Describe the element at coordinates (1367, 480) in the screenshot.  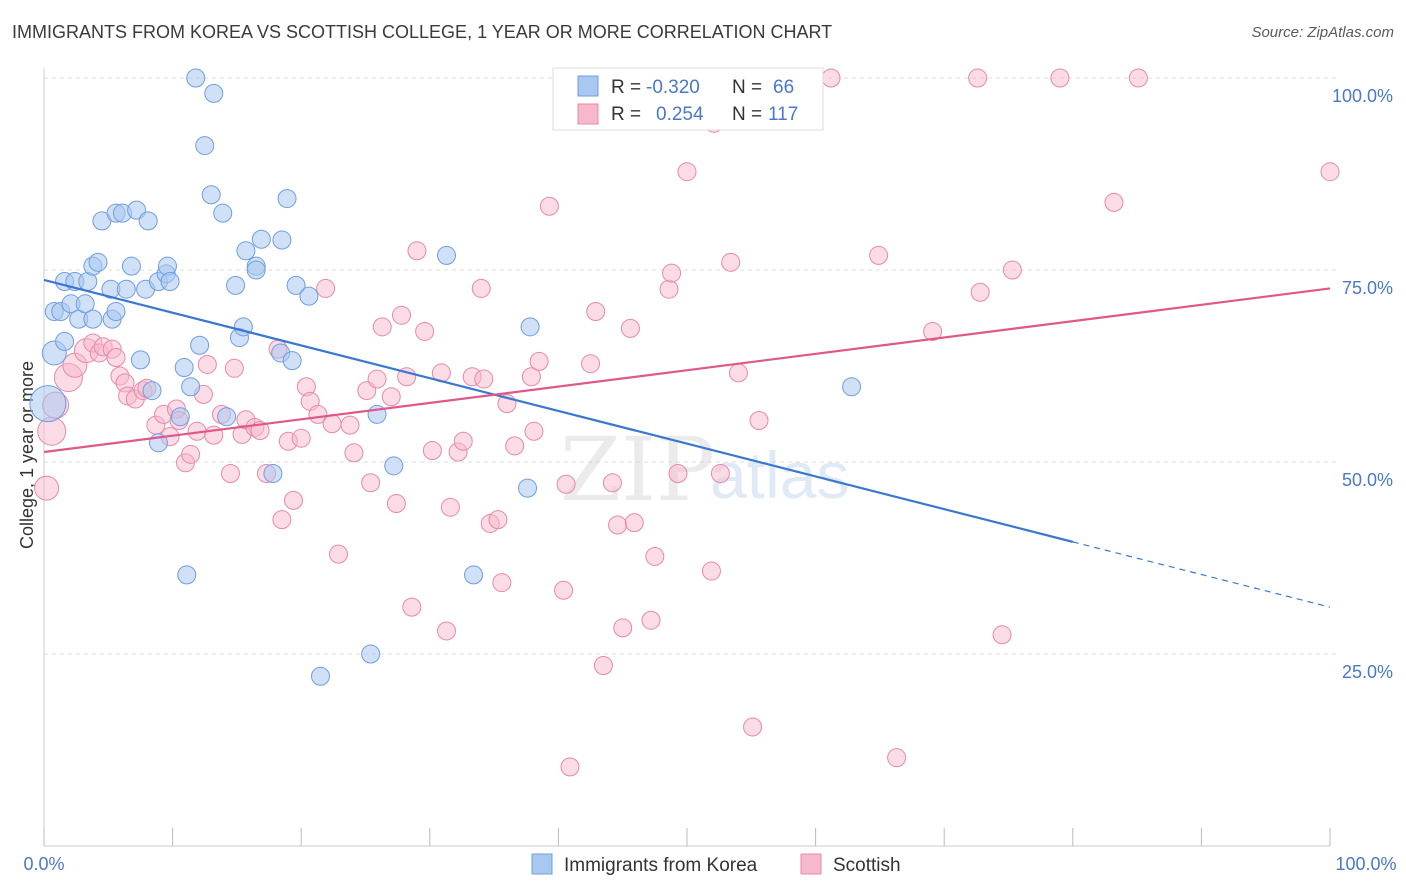
I see `y-tick-label-2: 50.0%` at that location.